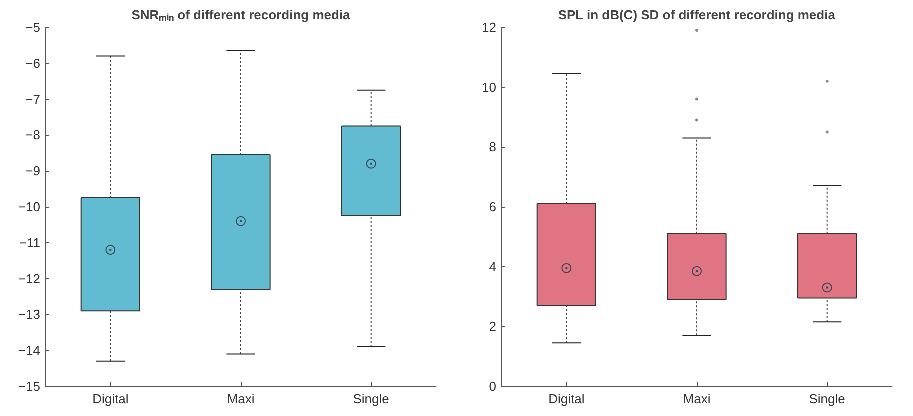 The image size is (913, 416). Describe the element at coordinates (493, 266) in the screenshot. I see `y-tick-label: 4` at that location.